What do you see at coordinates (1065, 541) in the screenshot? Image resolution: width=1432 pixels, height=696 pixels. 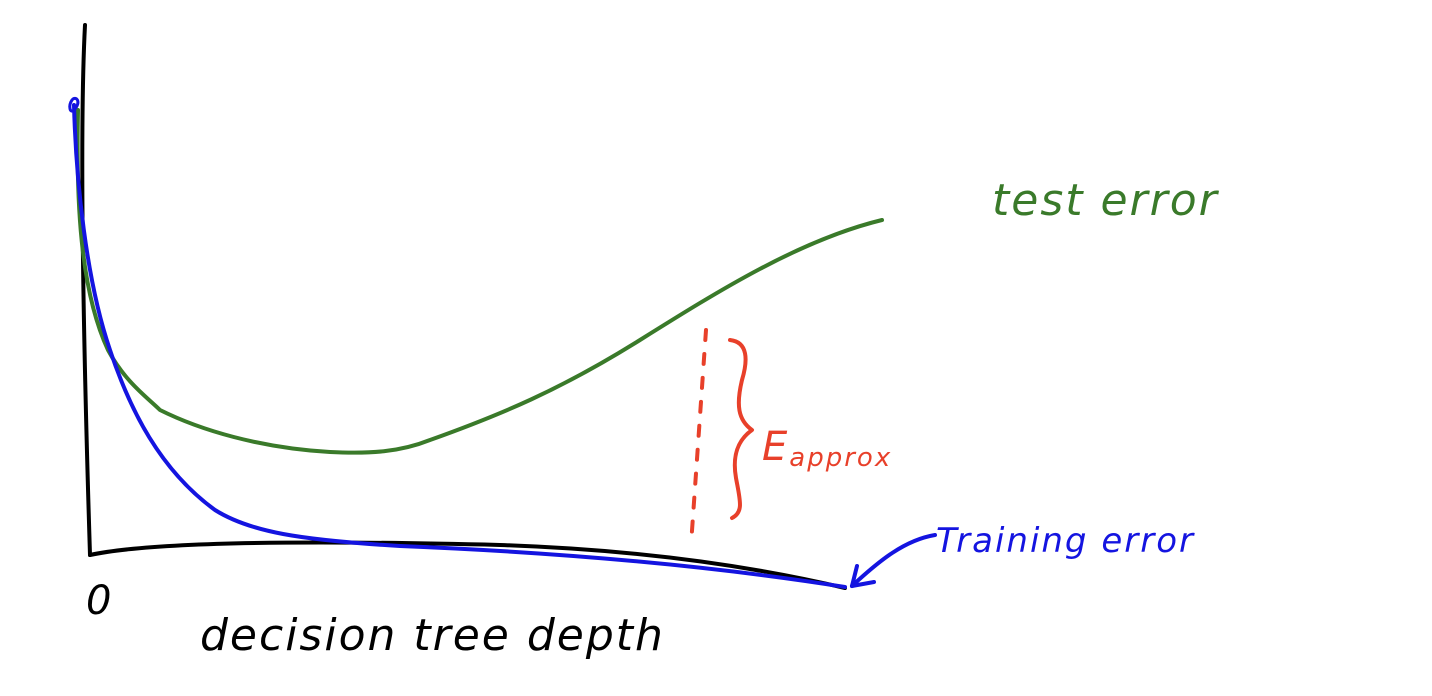 I see `training-error-label: Training error` at bounding box center [1065, 541].